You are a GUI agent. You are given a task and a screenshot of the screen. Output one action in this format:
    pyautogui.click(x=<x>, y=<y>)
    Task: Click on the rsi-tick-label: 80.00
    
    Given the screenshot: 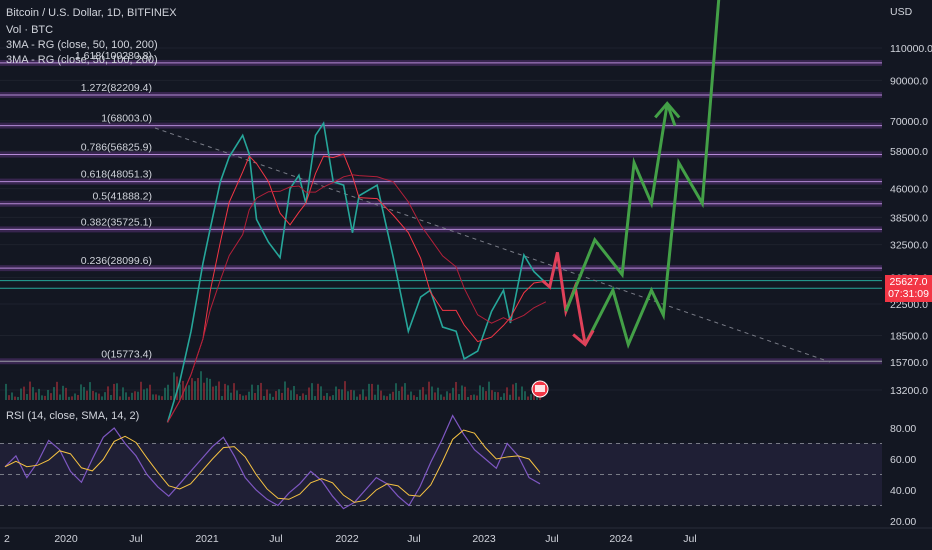 What is the action you would take?
    pyautogui.click(x=903, y=429)
    